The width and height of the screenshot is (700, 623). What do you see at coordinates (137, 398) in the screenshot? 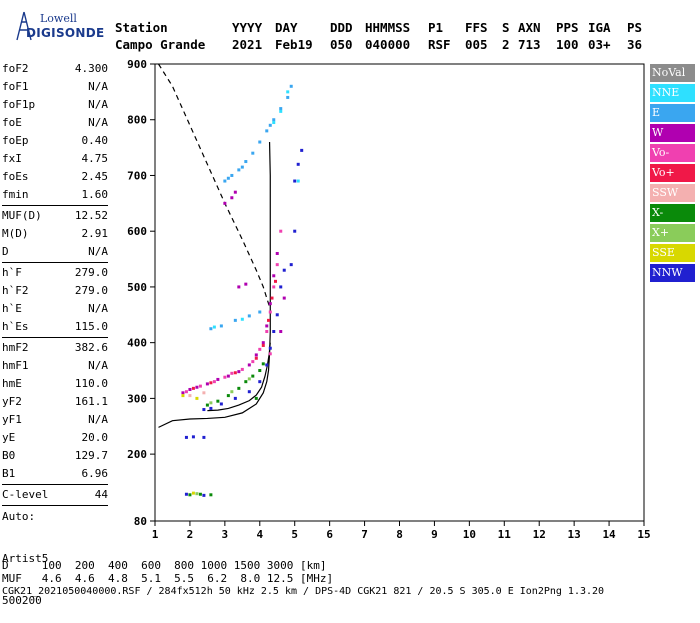
I see `y-tick-label: 300` at bounding box center [137, 398].